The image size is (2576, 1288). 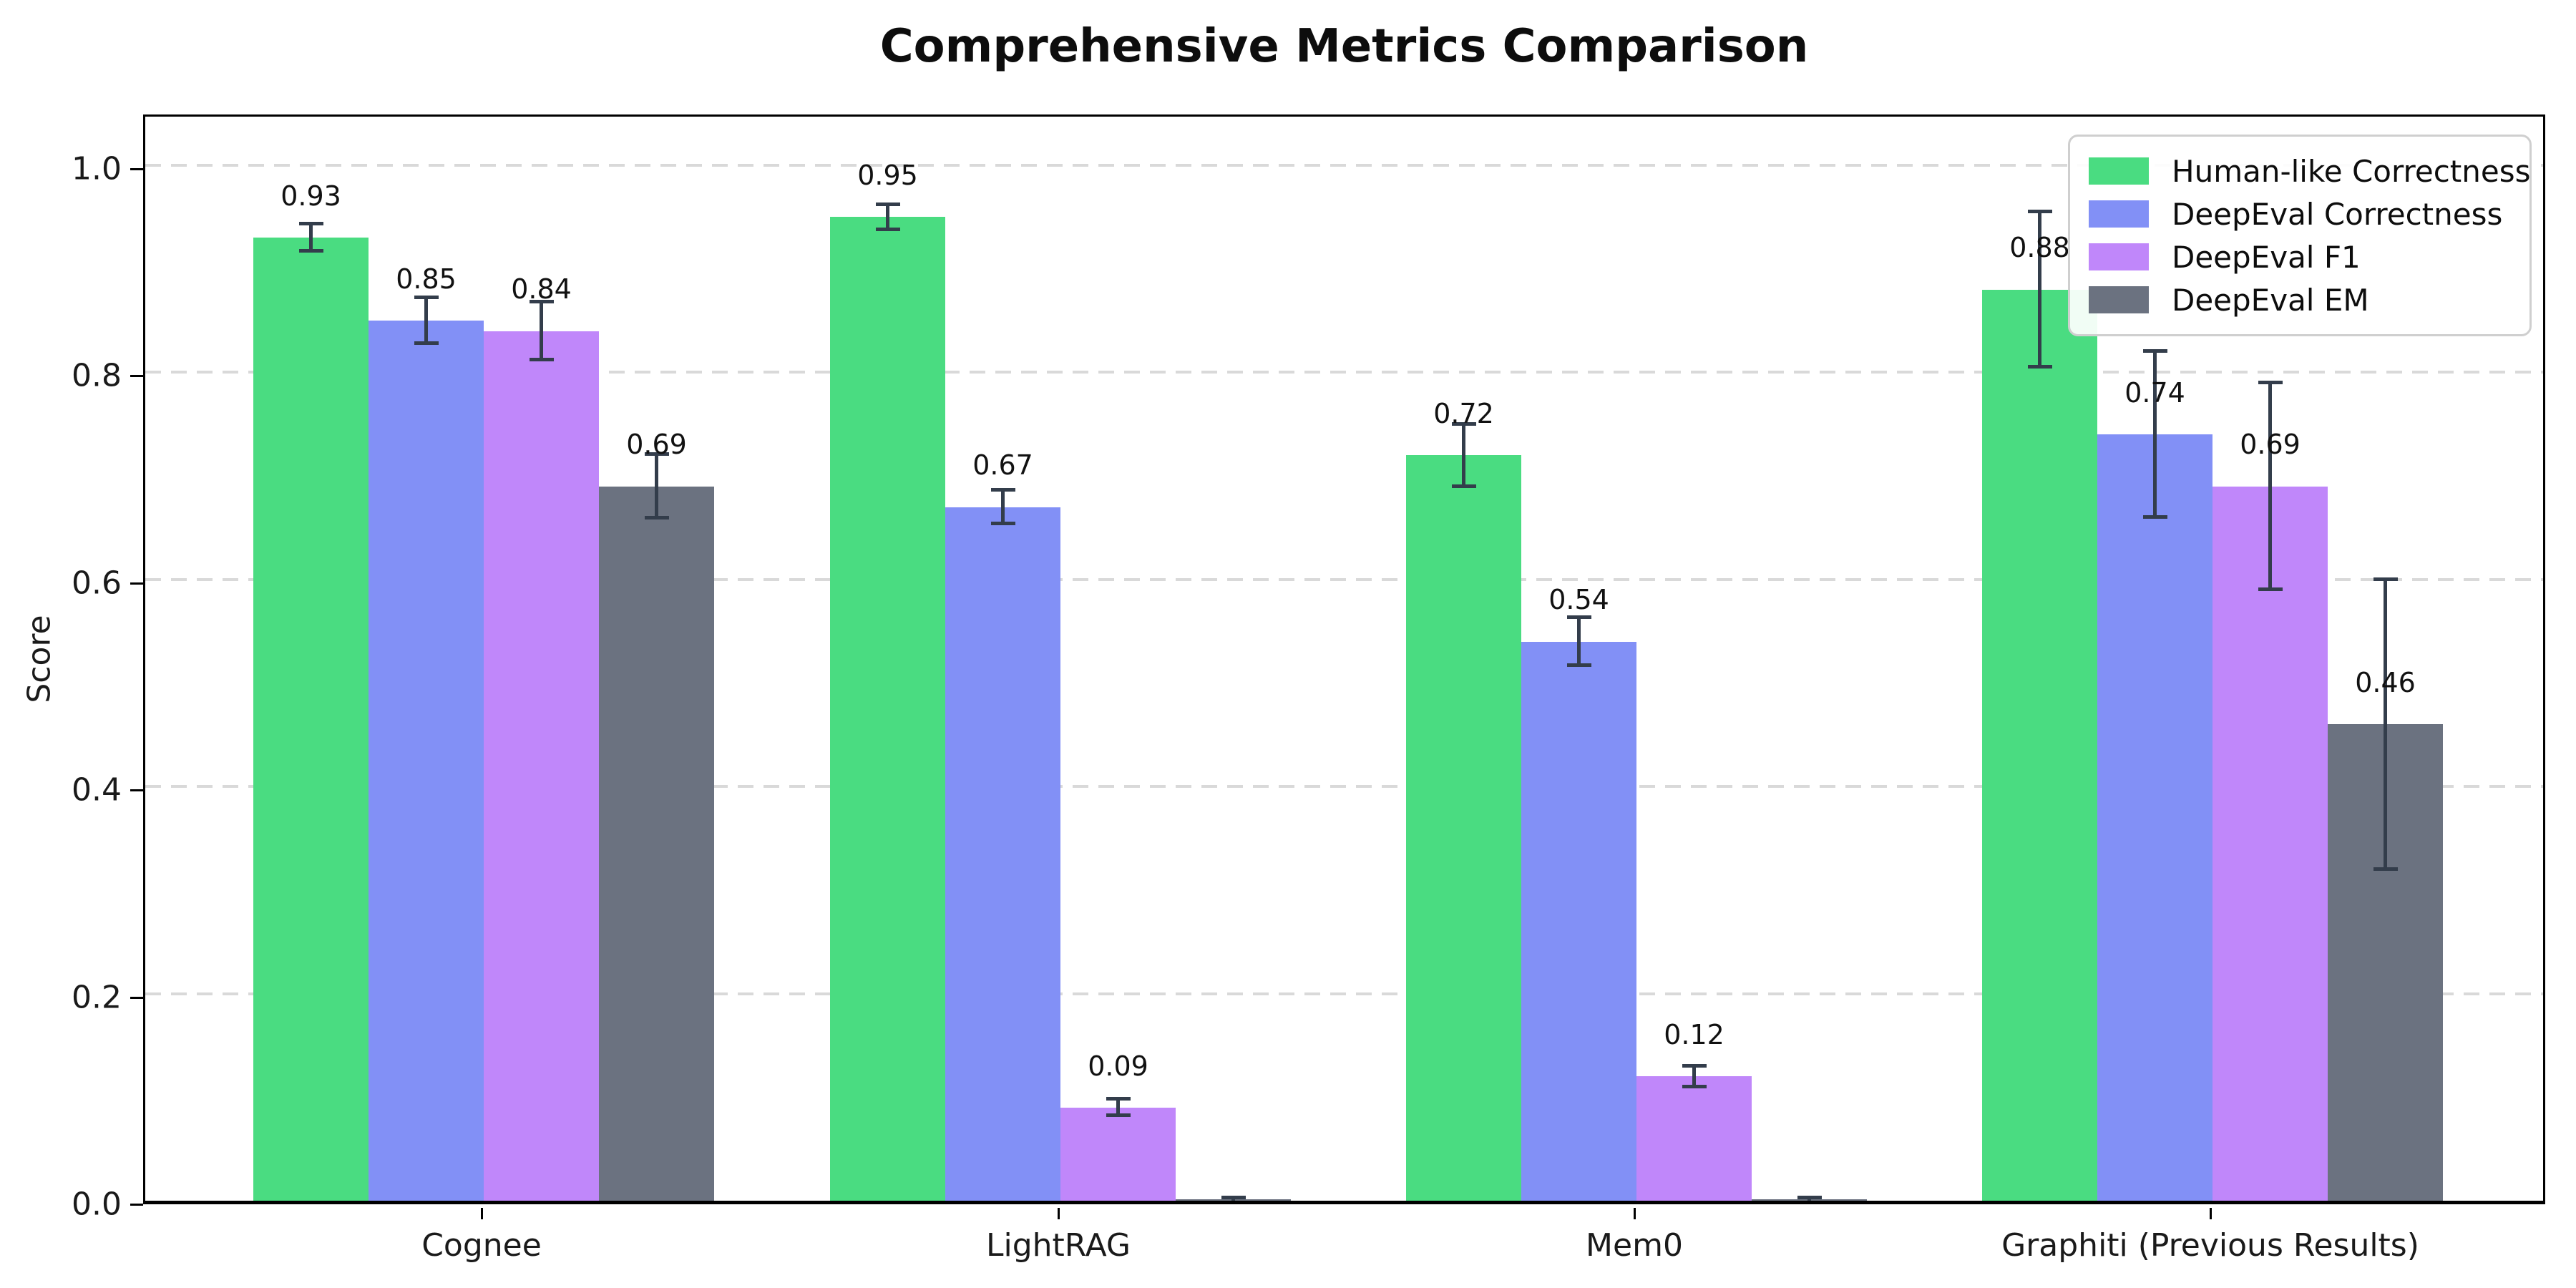 What do you see at coordinates (310, 196) in the screenshot?
I see `bar-value-label: 0.93` at bounding box center [310, 196].